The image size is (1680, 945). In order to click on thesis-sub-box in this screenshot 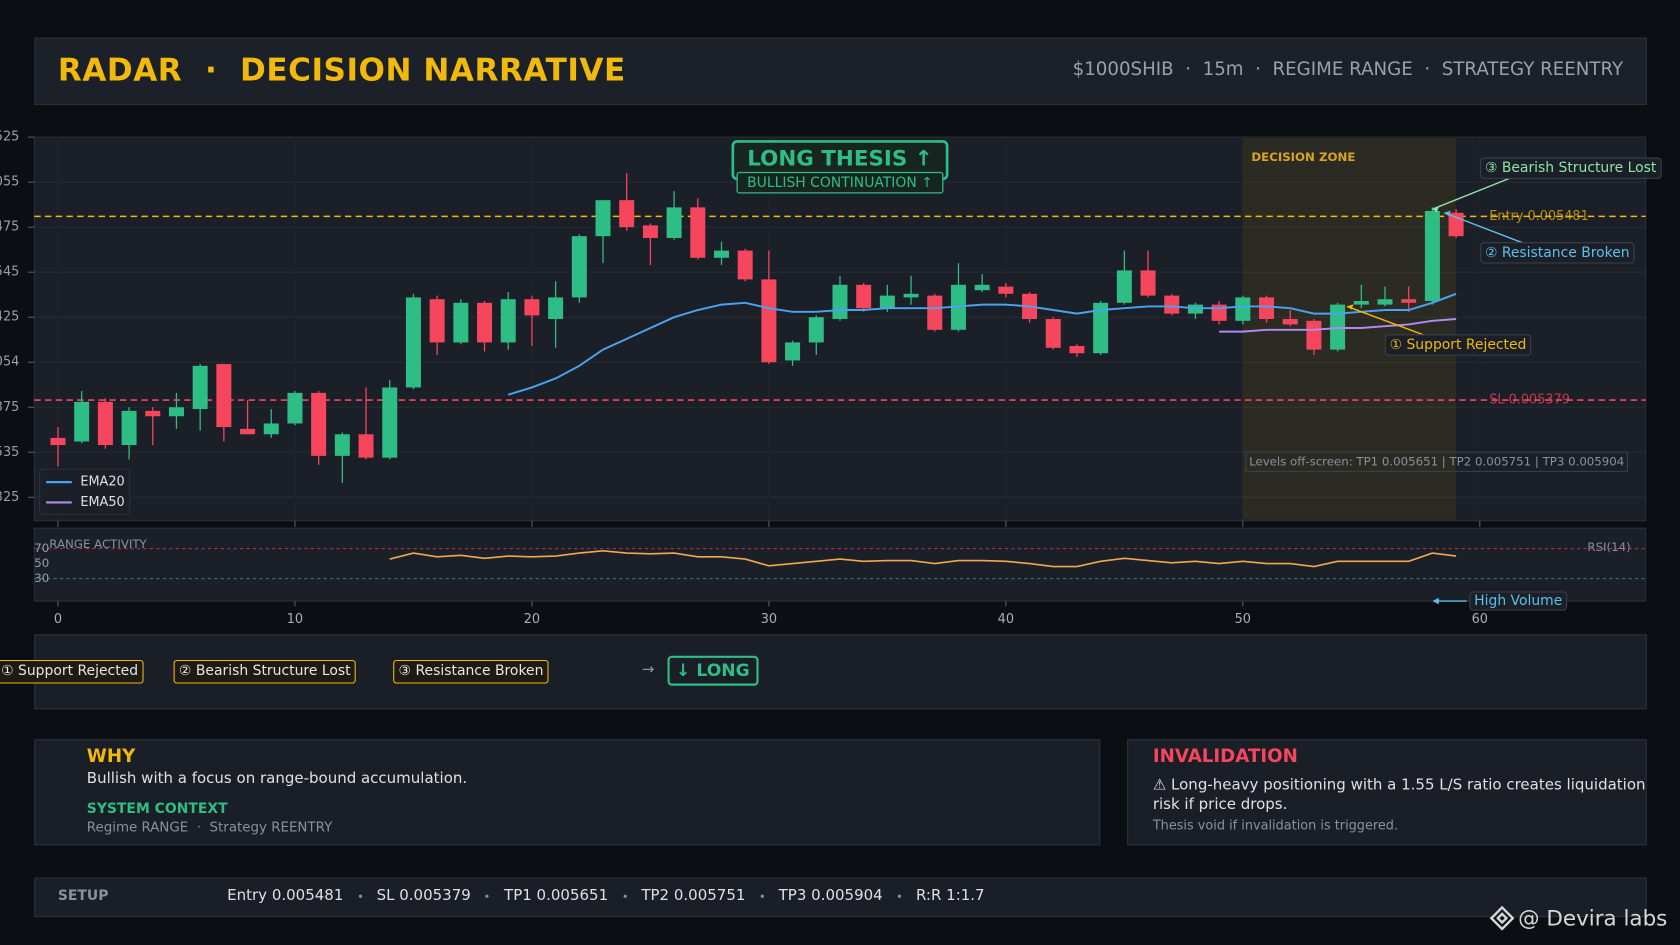, I will do `click(840, 182)`.